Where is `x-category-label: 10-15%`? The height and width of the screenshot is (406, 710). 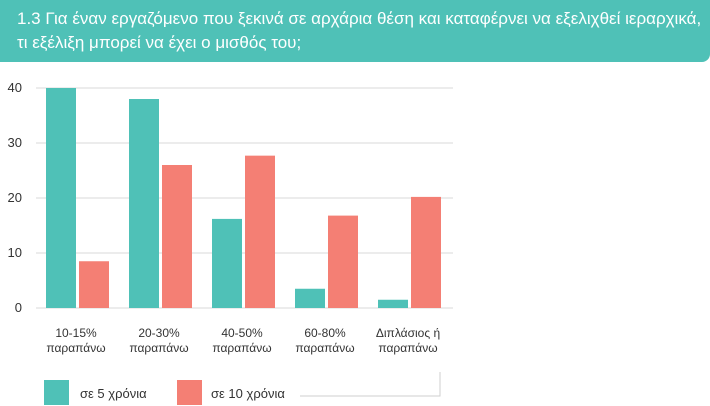 x-category-label: 10-15% is located at coordinates (76, 333).